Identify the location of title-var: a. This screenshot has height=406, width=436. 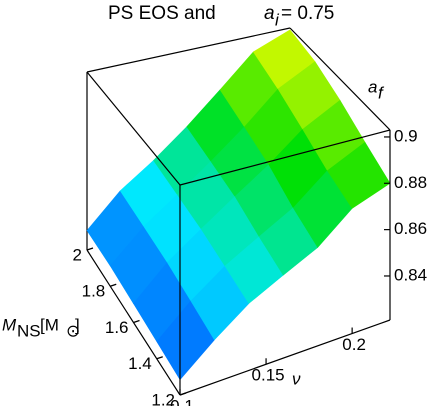
(269, 13).